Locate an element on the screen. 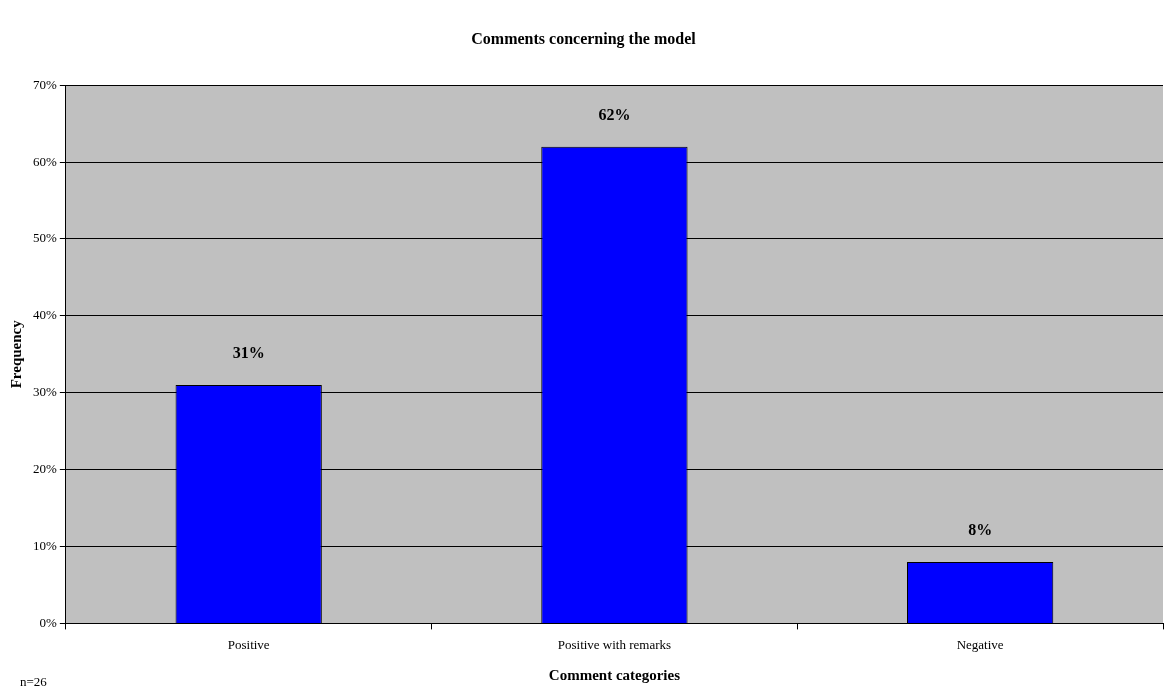 The image size is (1165, 695). y-tick-label: 50% is located at coordinates (44, 238).